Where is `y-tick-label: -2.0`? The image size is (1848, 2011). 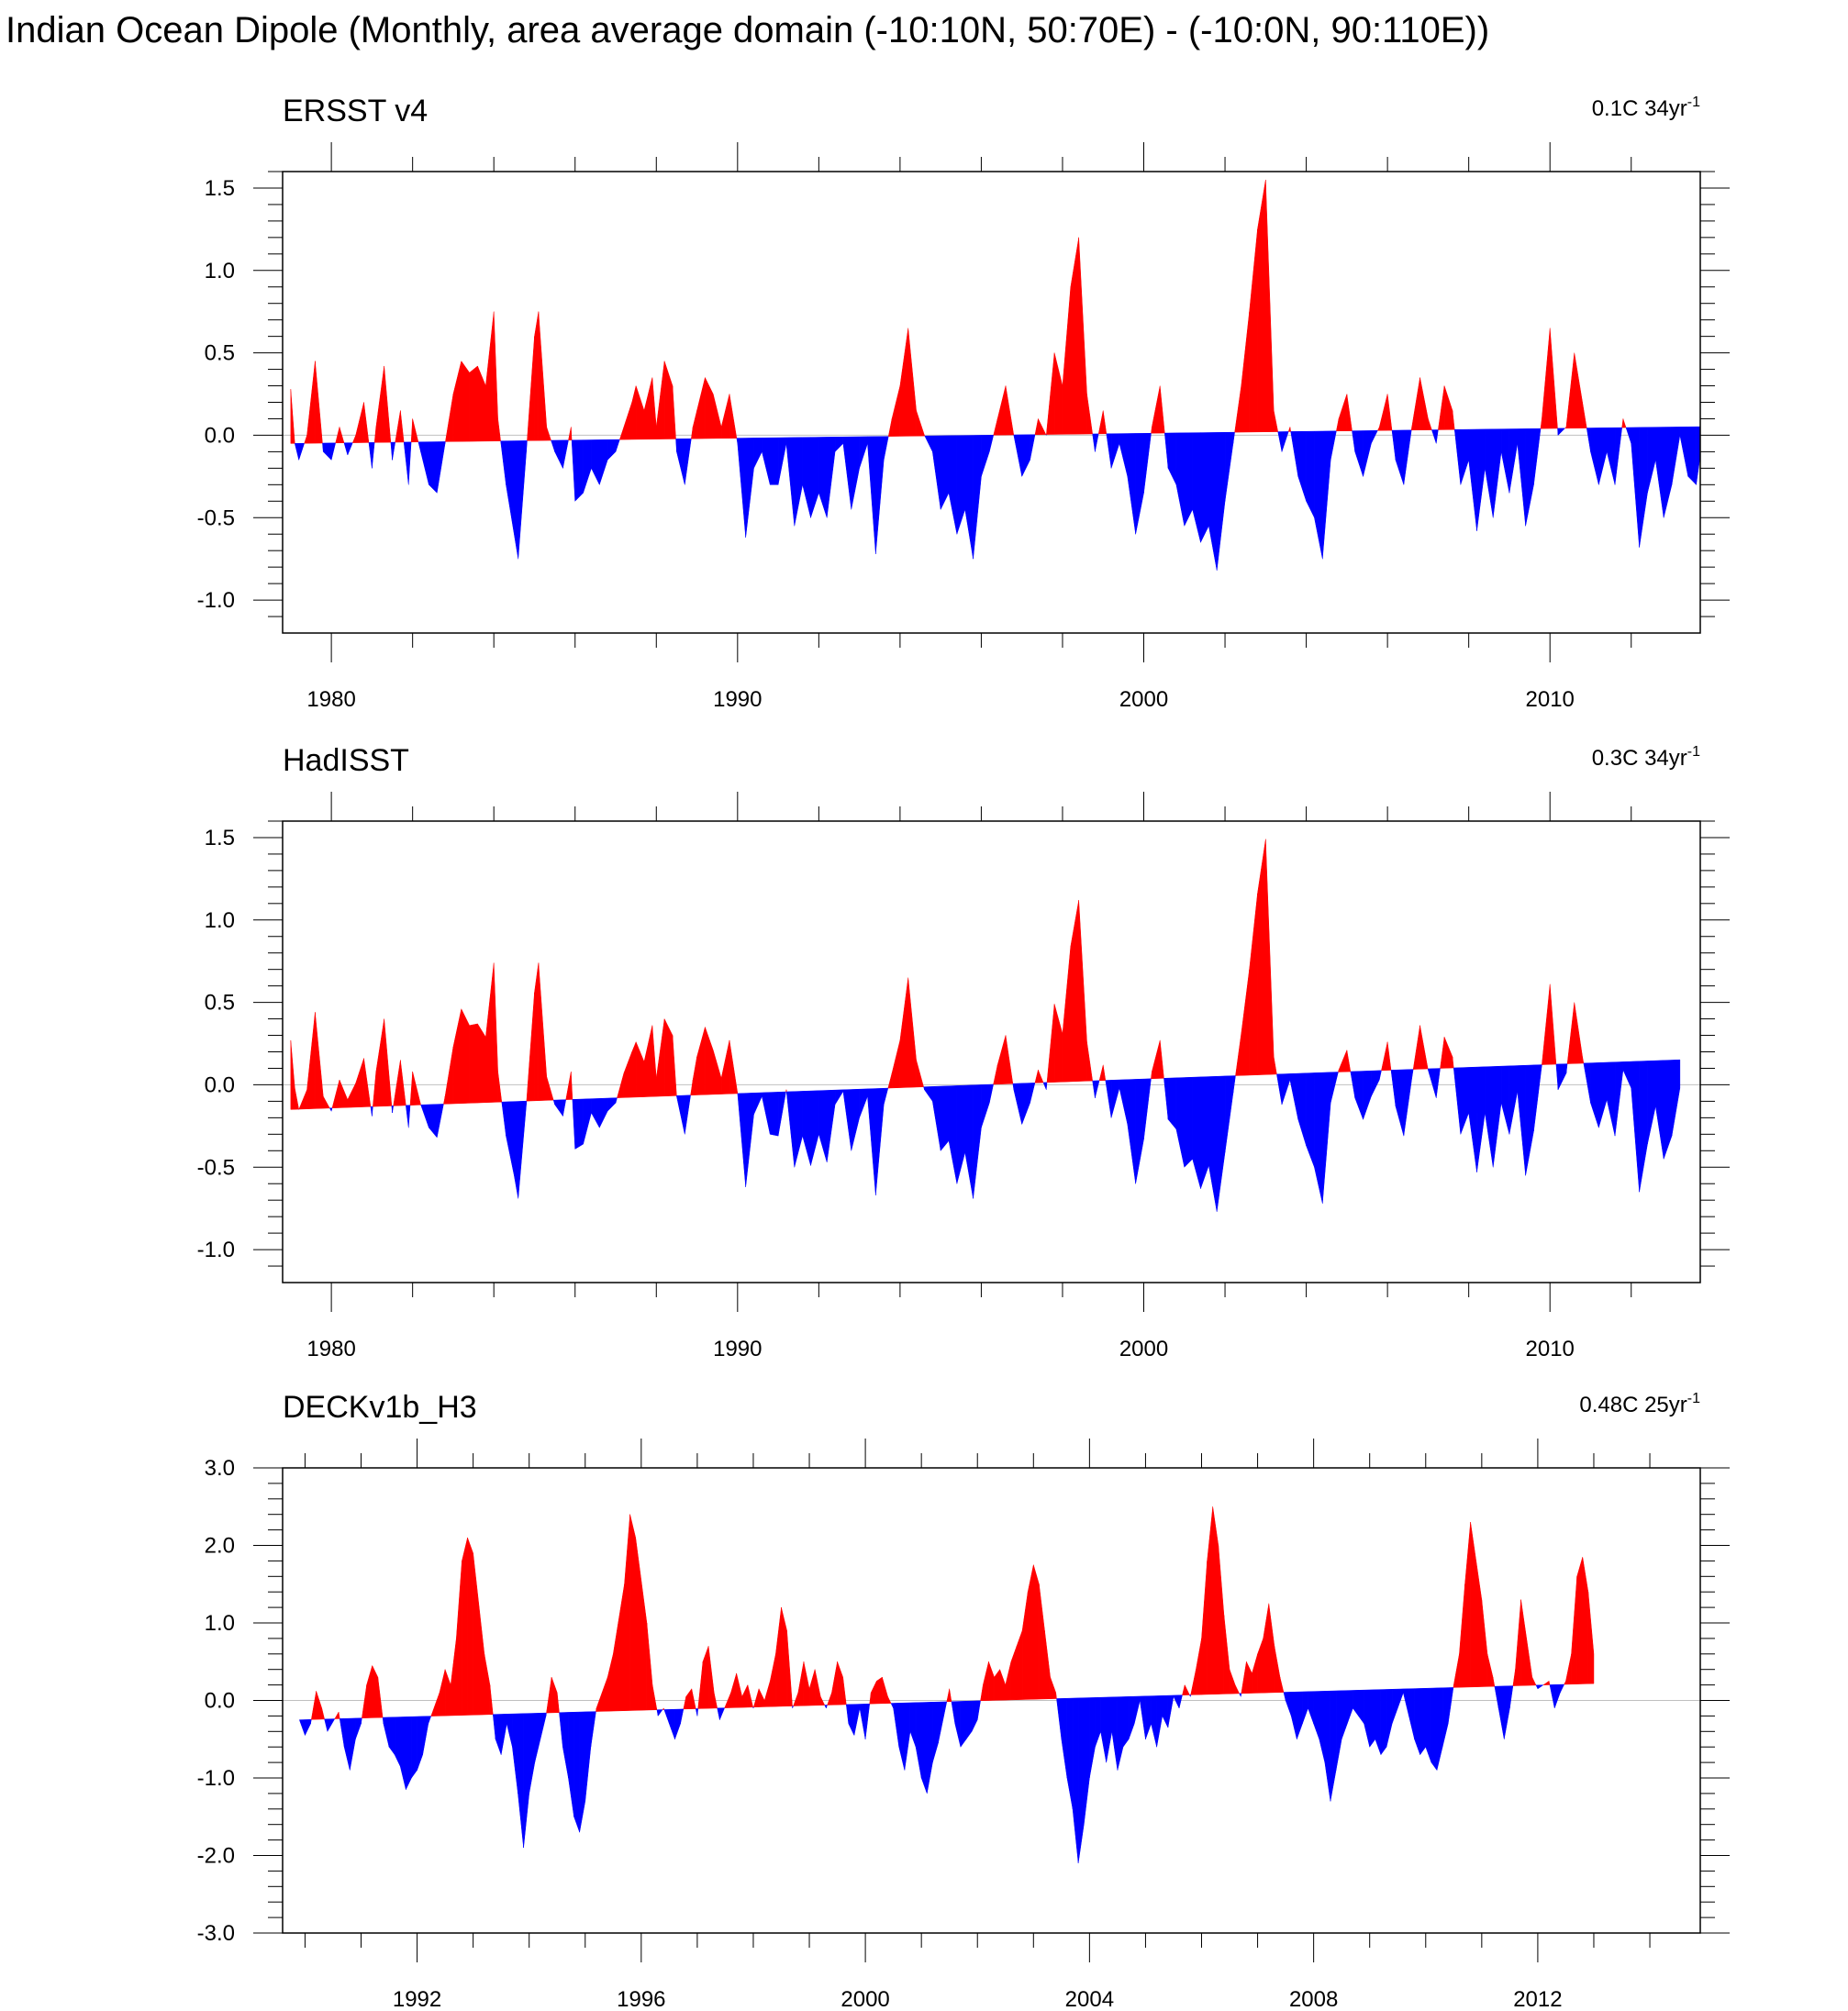
y-tick-label: -2.0 is located at coordinates (216, 1856).